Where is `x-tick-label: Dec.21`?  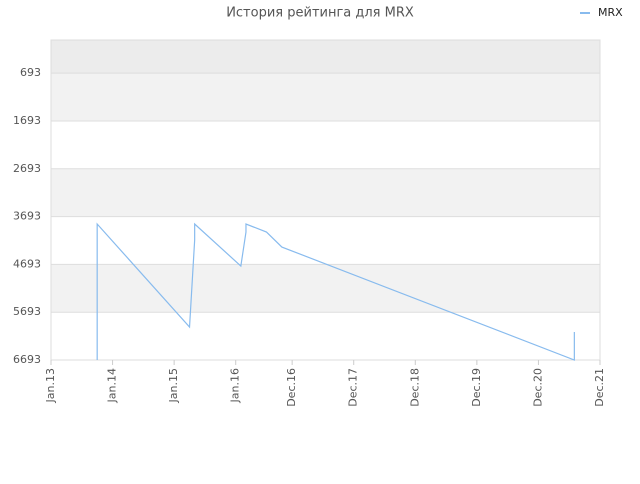
x-tick-label: Dec.21 is located at coordinates (599, 387).